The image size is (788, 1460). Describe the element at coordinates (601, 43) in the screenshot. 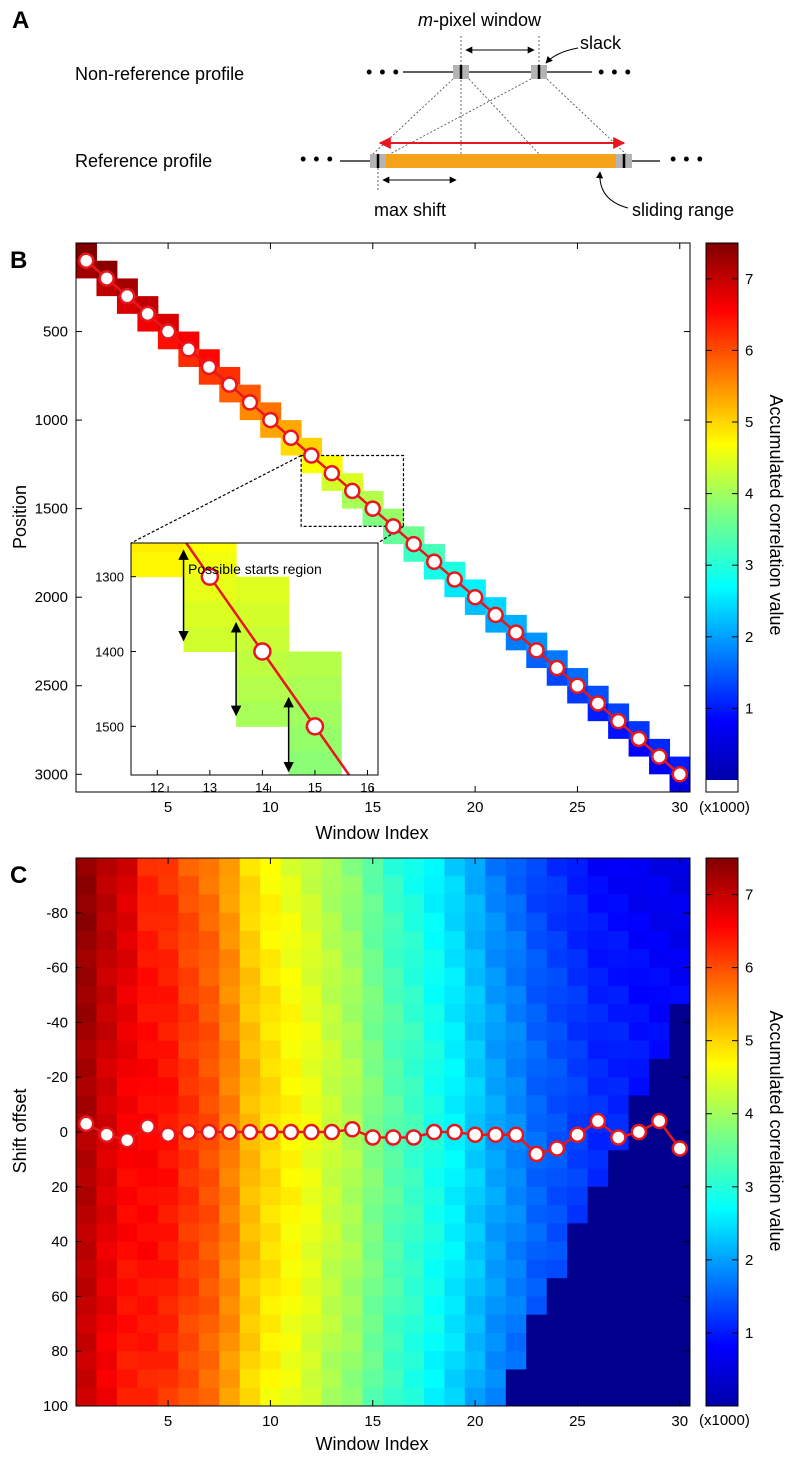

I see `slack-label: slack` at that location.